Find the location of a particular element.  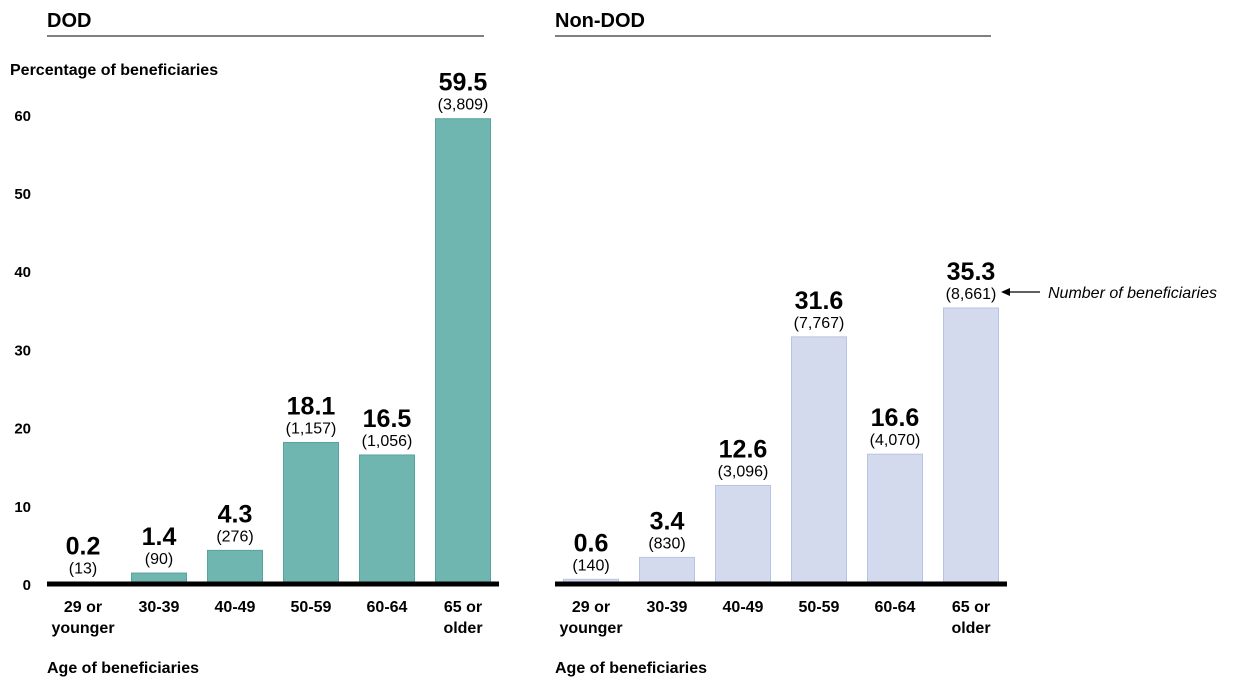

bar-value-label: 31.6 is located at coordinates (819, 301).